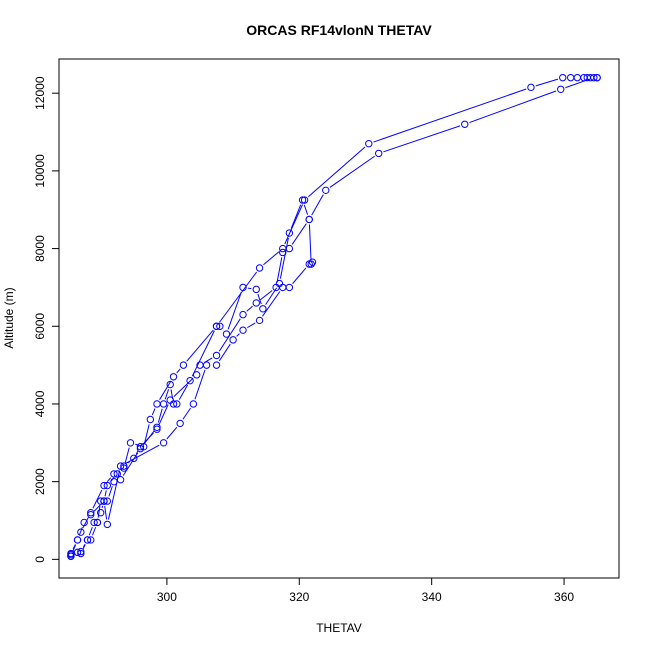  Describe the element at coordinates (40, 248) in the screenshot. I see `y-tick-label: 8000` at that location.